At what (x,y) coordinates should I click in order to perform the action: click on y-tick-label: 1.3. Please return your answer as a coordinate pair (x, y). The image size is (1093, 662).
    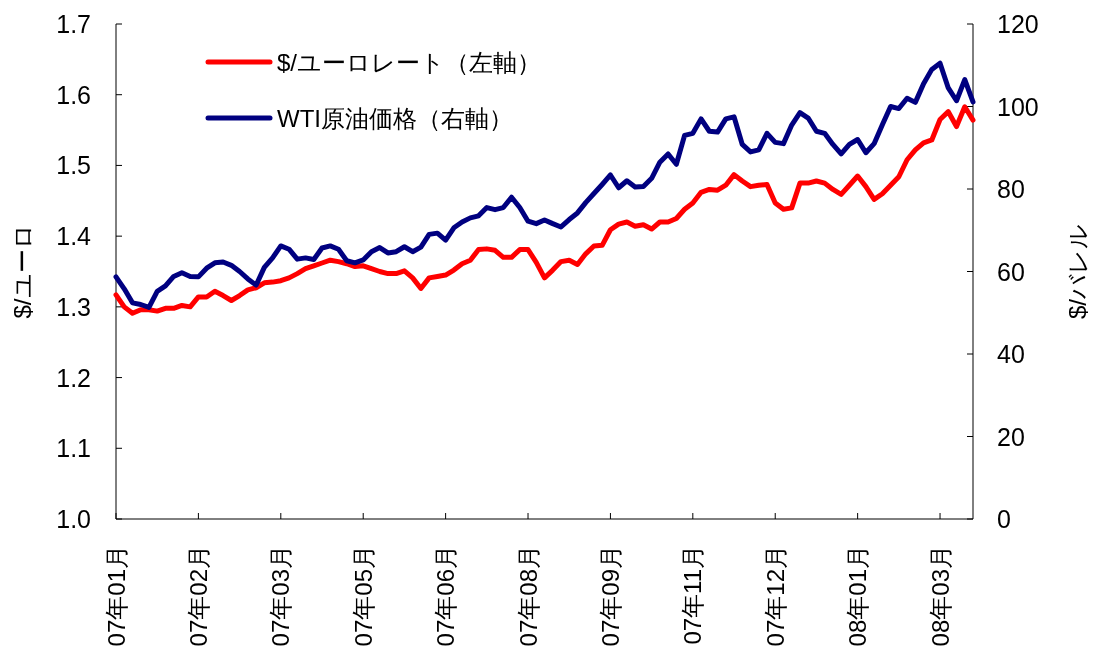
    Looking at the image, I should click on (73, 306).